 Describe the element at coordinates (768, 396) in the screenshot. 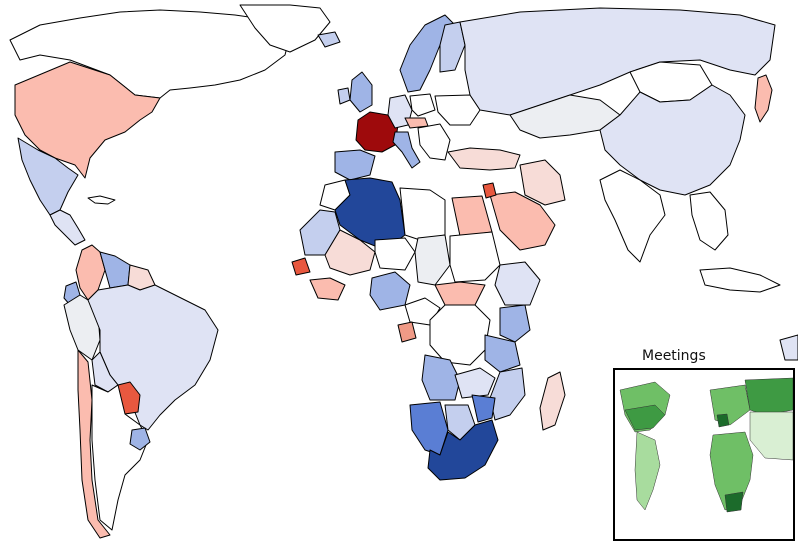

I see `inset-country-russia` at that location.